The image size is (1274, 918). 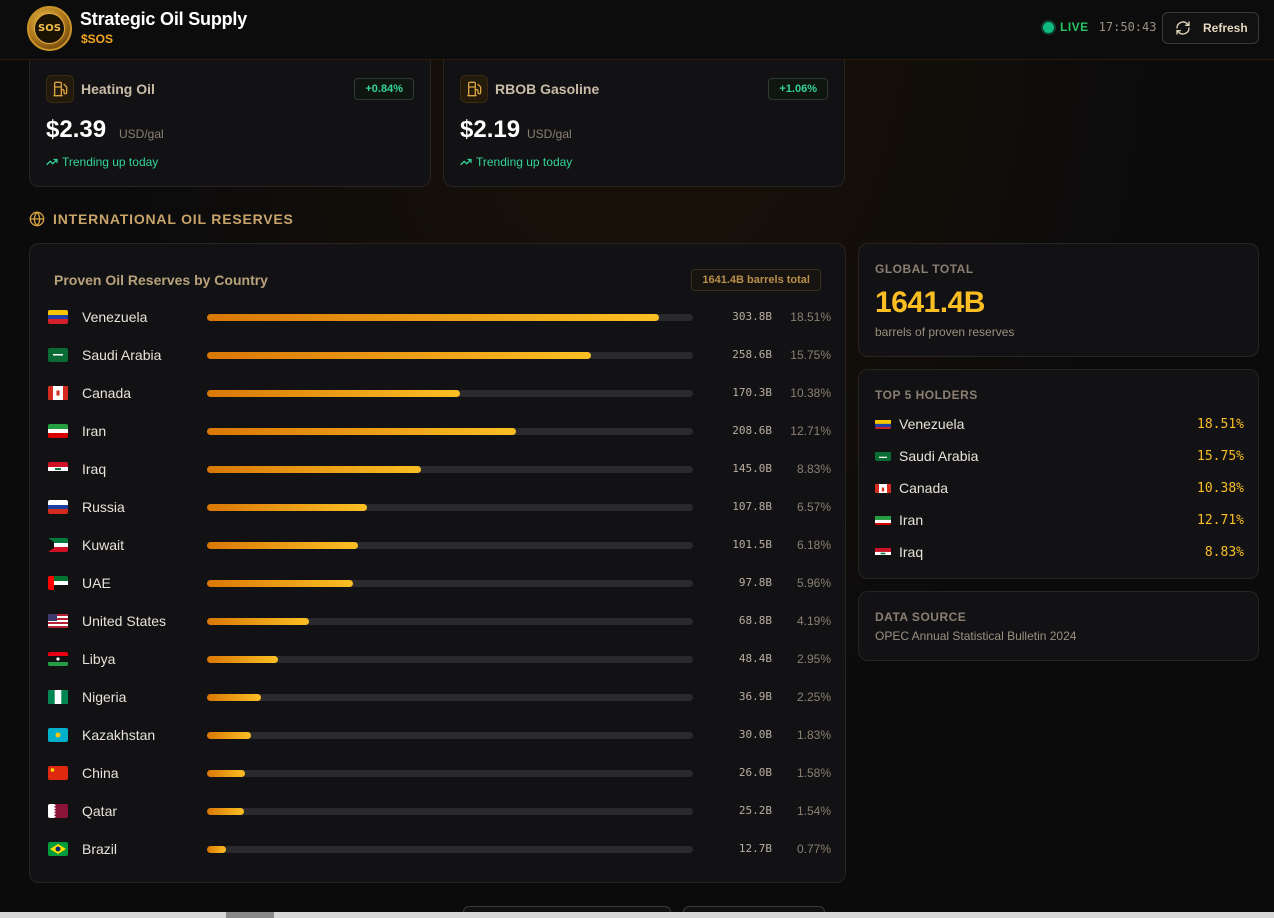 What do you see at coordinates (1059, 553) in the screenshot?
I see `top-holder-iraq: Iraq 8.83%` at bounding box center [1059, 553].